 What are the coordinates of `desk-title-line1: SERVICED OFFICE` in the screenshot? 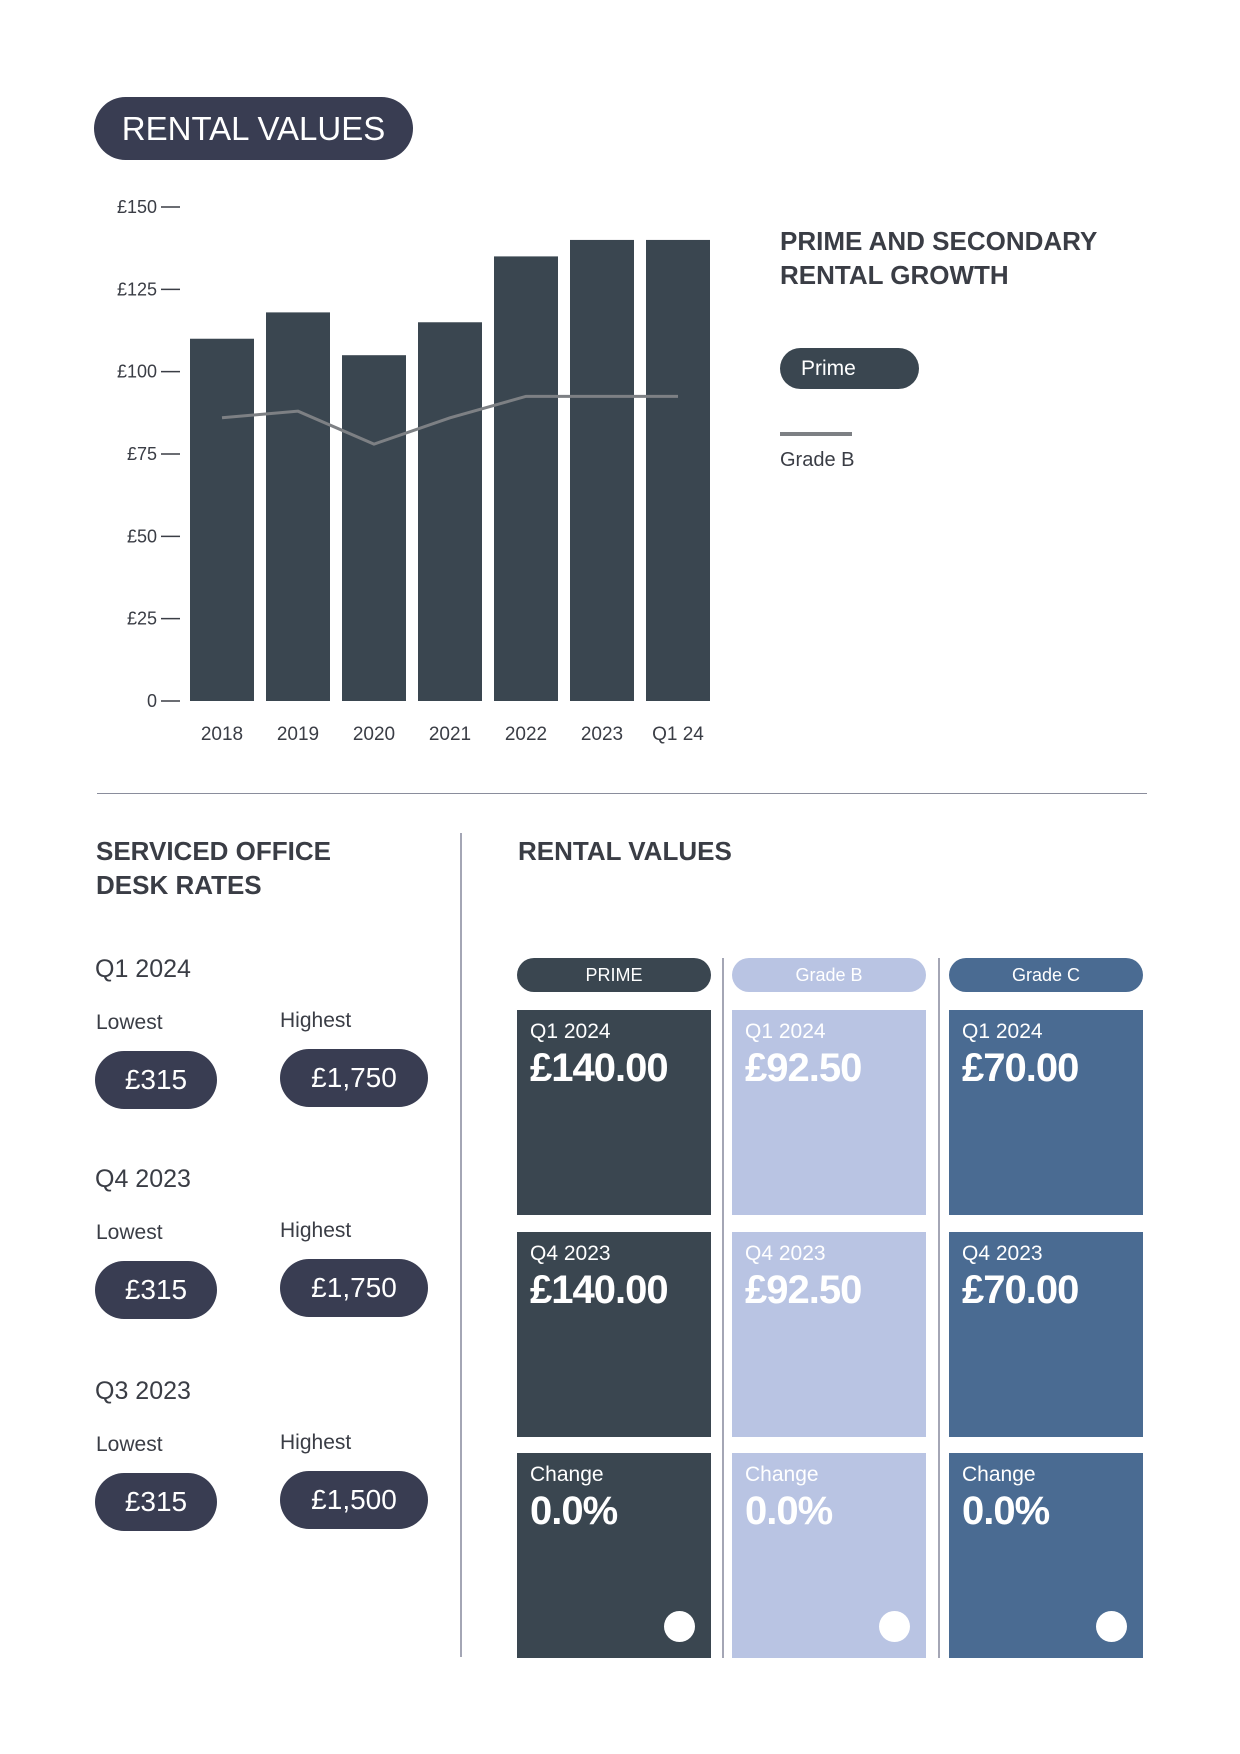 It's located at (214, 851).